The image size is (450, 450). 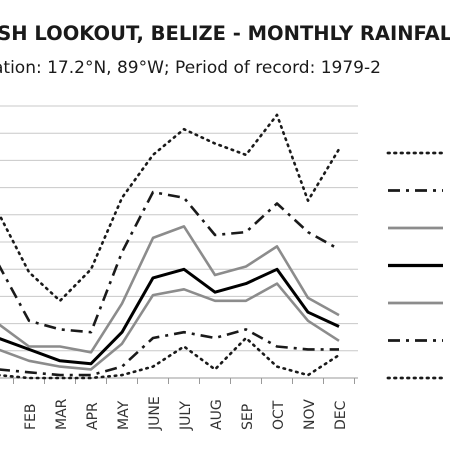 What do you see at coordinates (93, 416) in the screenshot?
I see `x-tick-label: APR` at bounding box center [93, 416].